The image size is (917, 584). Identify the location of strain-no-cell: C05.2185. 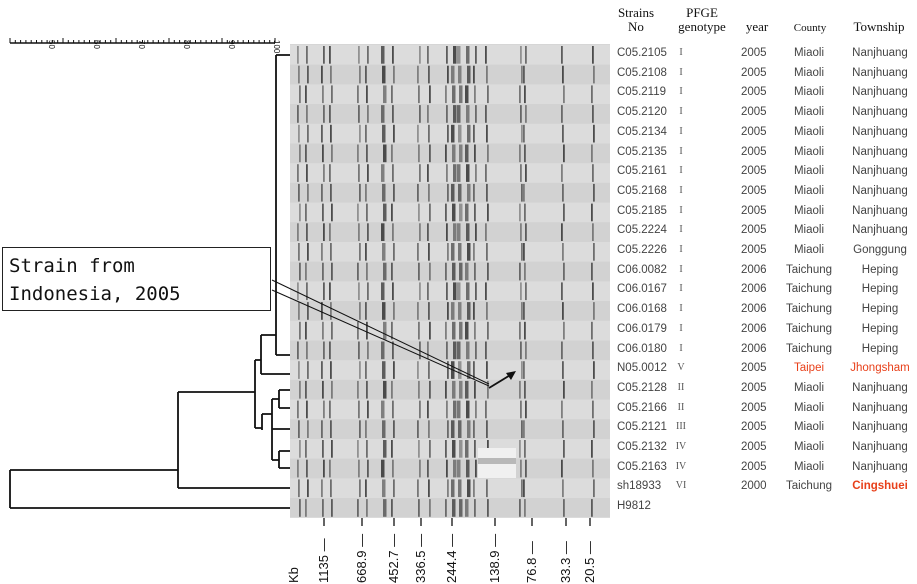
(642, 210).